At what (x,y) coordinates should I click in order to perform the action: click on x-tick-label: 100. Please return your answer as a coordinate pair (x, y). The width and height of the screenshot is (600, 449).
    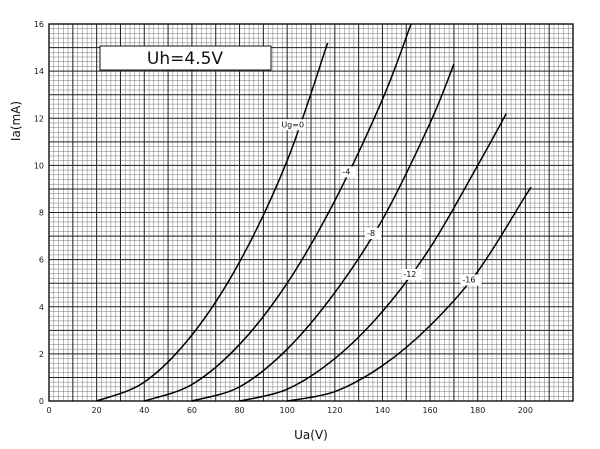
    Looking at the image, I should click on (287, 410).